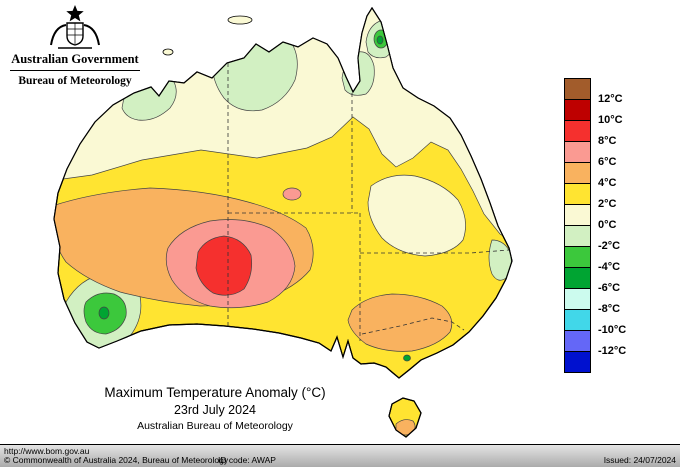  I want to click on map-date: 23rd July 2024, so click(214, 410).